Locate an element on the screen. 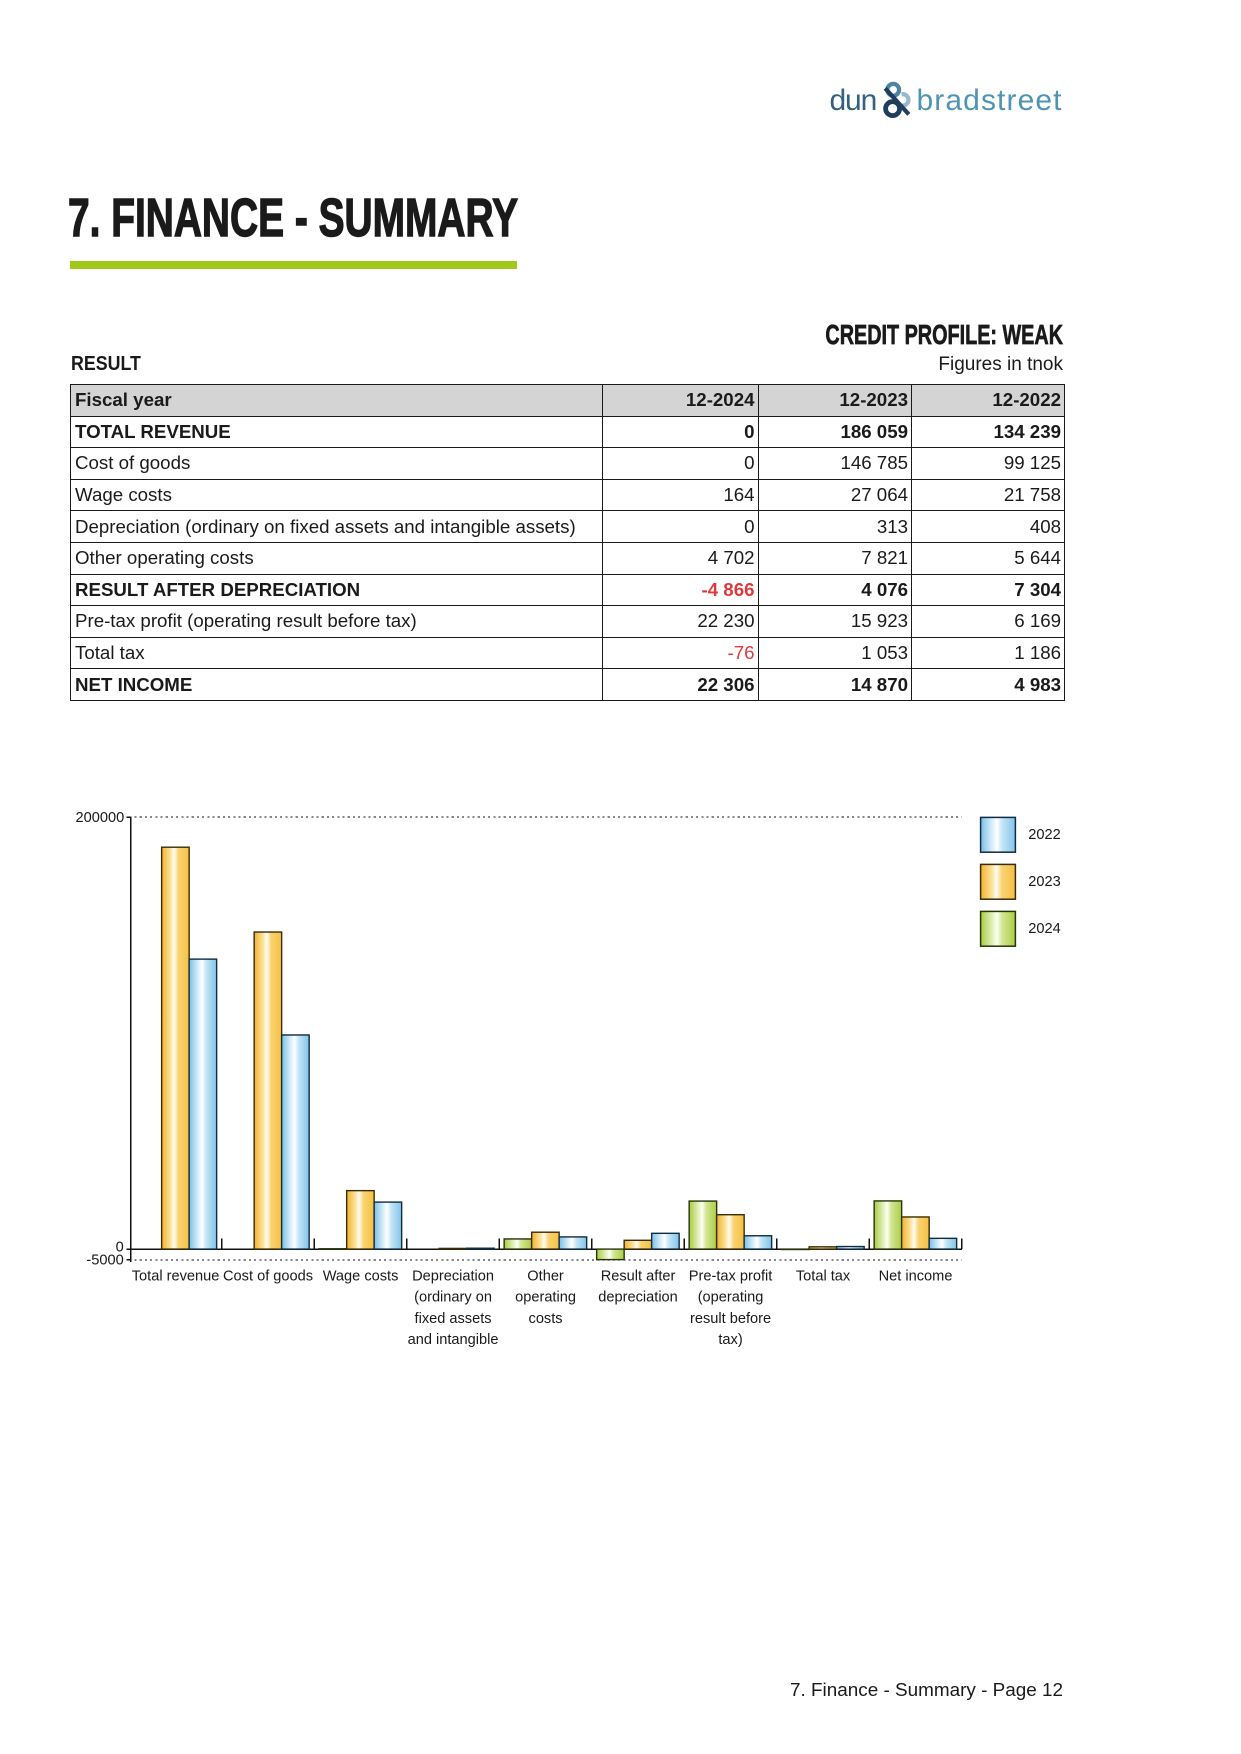  svg-text: Net income is located at coordinates (916, 1276).